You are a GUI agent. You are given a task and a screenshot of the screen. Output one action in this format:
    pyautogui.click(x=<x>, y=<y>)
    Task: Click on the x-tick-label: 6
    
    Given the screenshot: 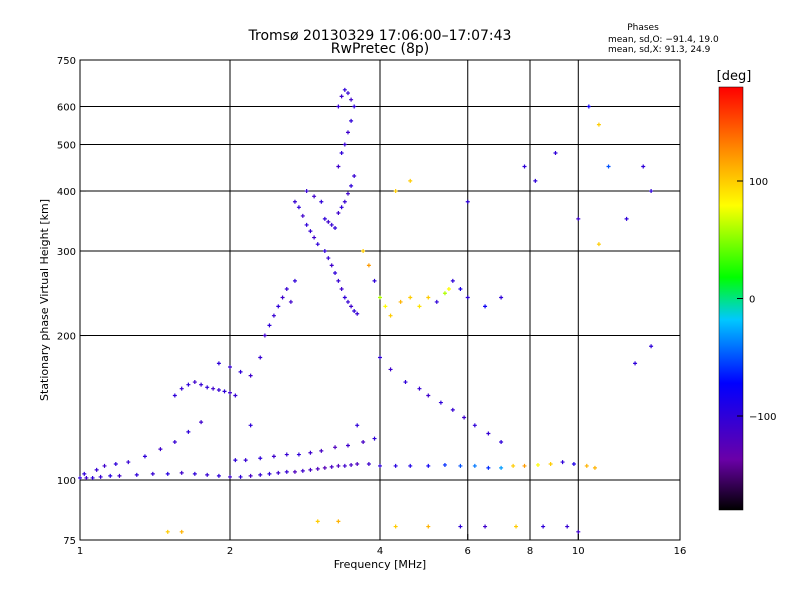 What is the action you would take?
    pyautogui.click(x=468, y=551)
    